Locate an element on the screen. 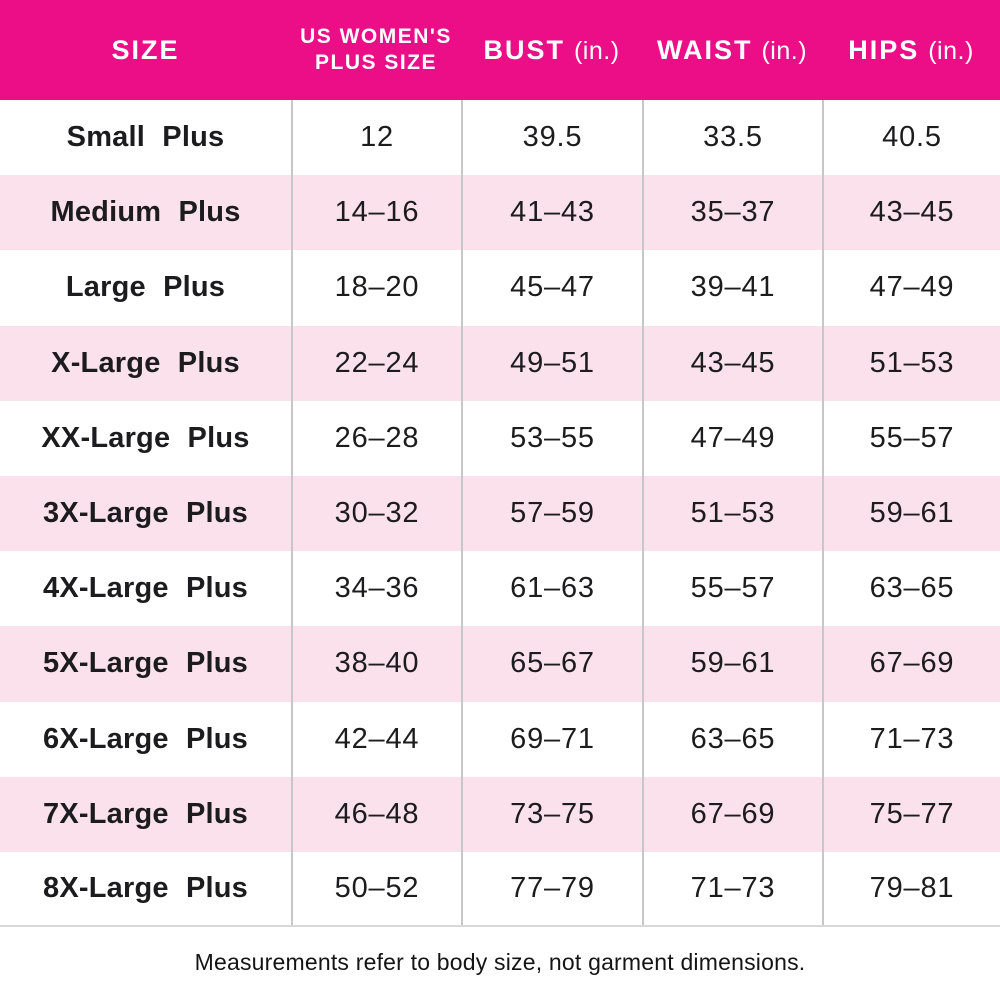  header-cell-size: SIZE is located at coordinates (145, 50).